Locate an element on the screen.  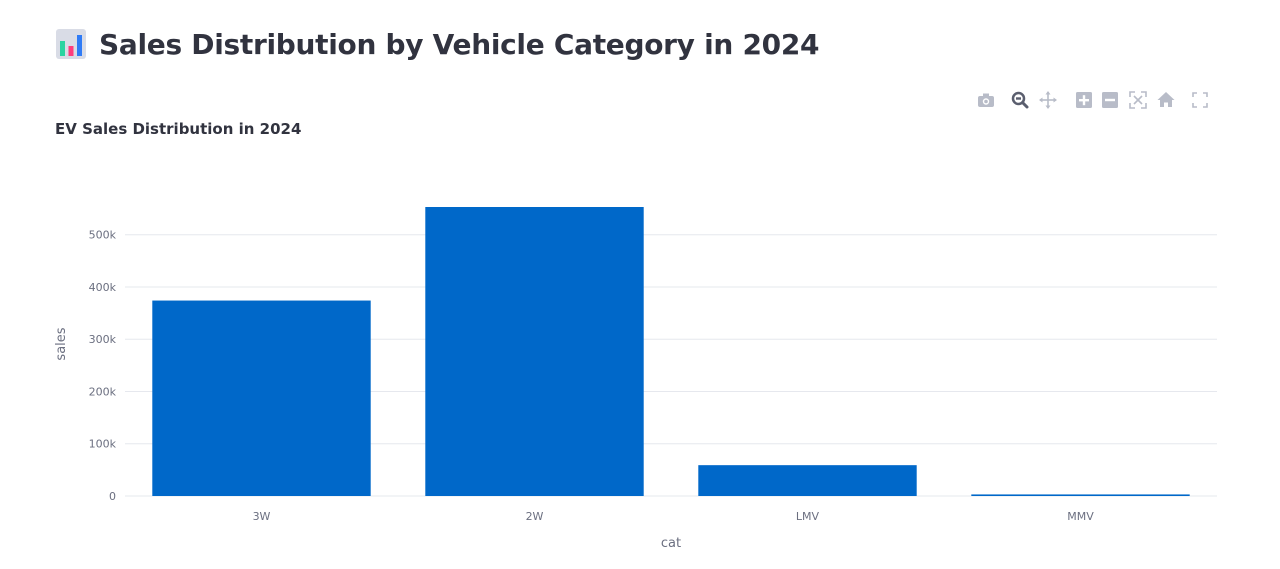
chart-title: EV Sales Distribution in 2024 is located at coordinates (178, 129).